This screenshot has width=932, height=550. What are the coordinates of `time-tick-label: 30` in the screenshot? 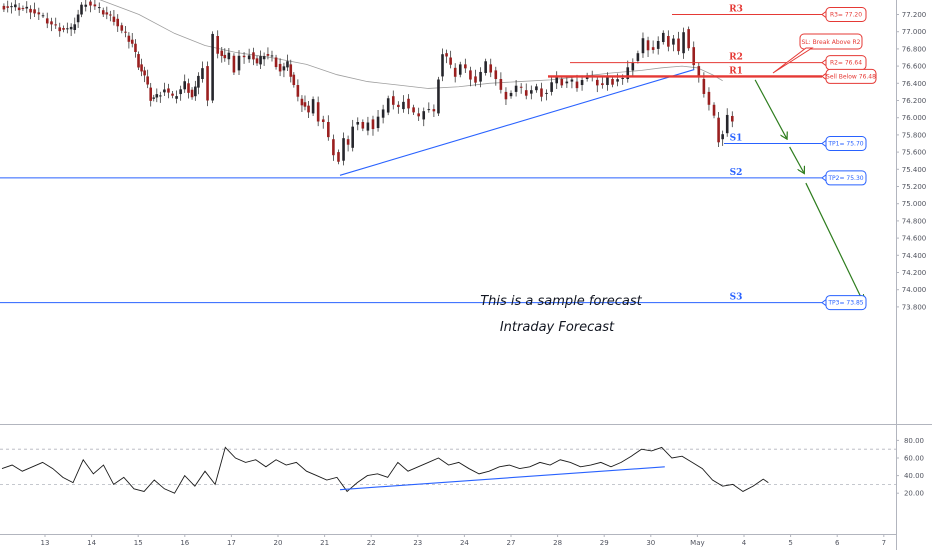 It's located at (650, 543).